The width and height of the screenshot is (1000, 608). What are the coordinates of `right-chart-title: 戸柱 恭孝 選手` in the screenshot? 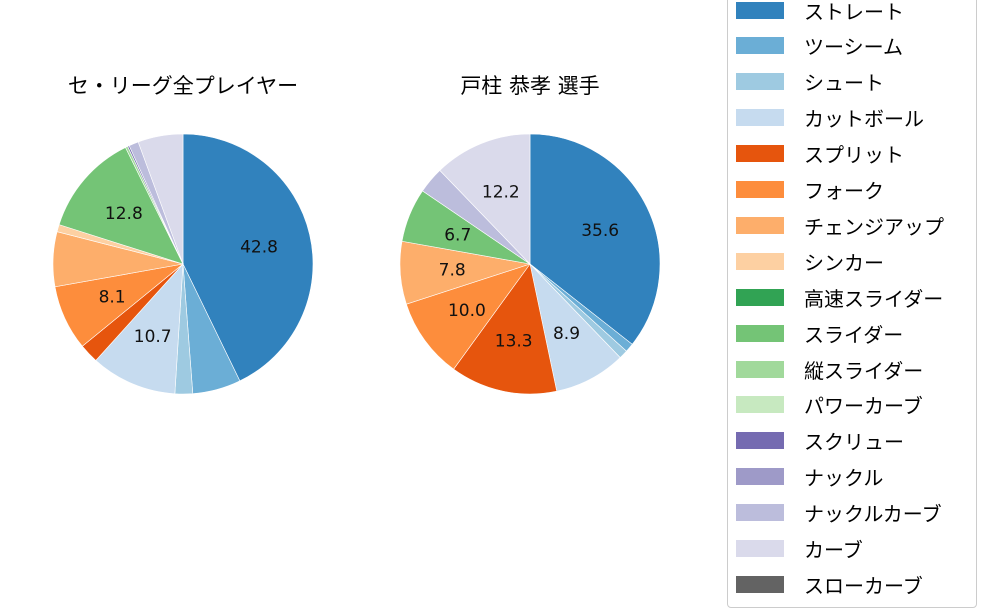 It's located at (530, 86).